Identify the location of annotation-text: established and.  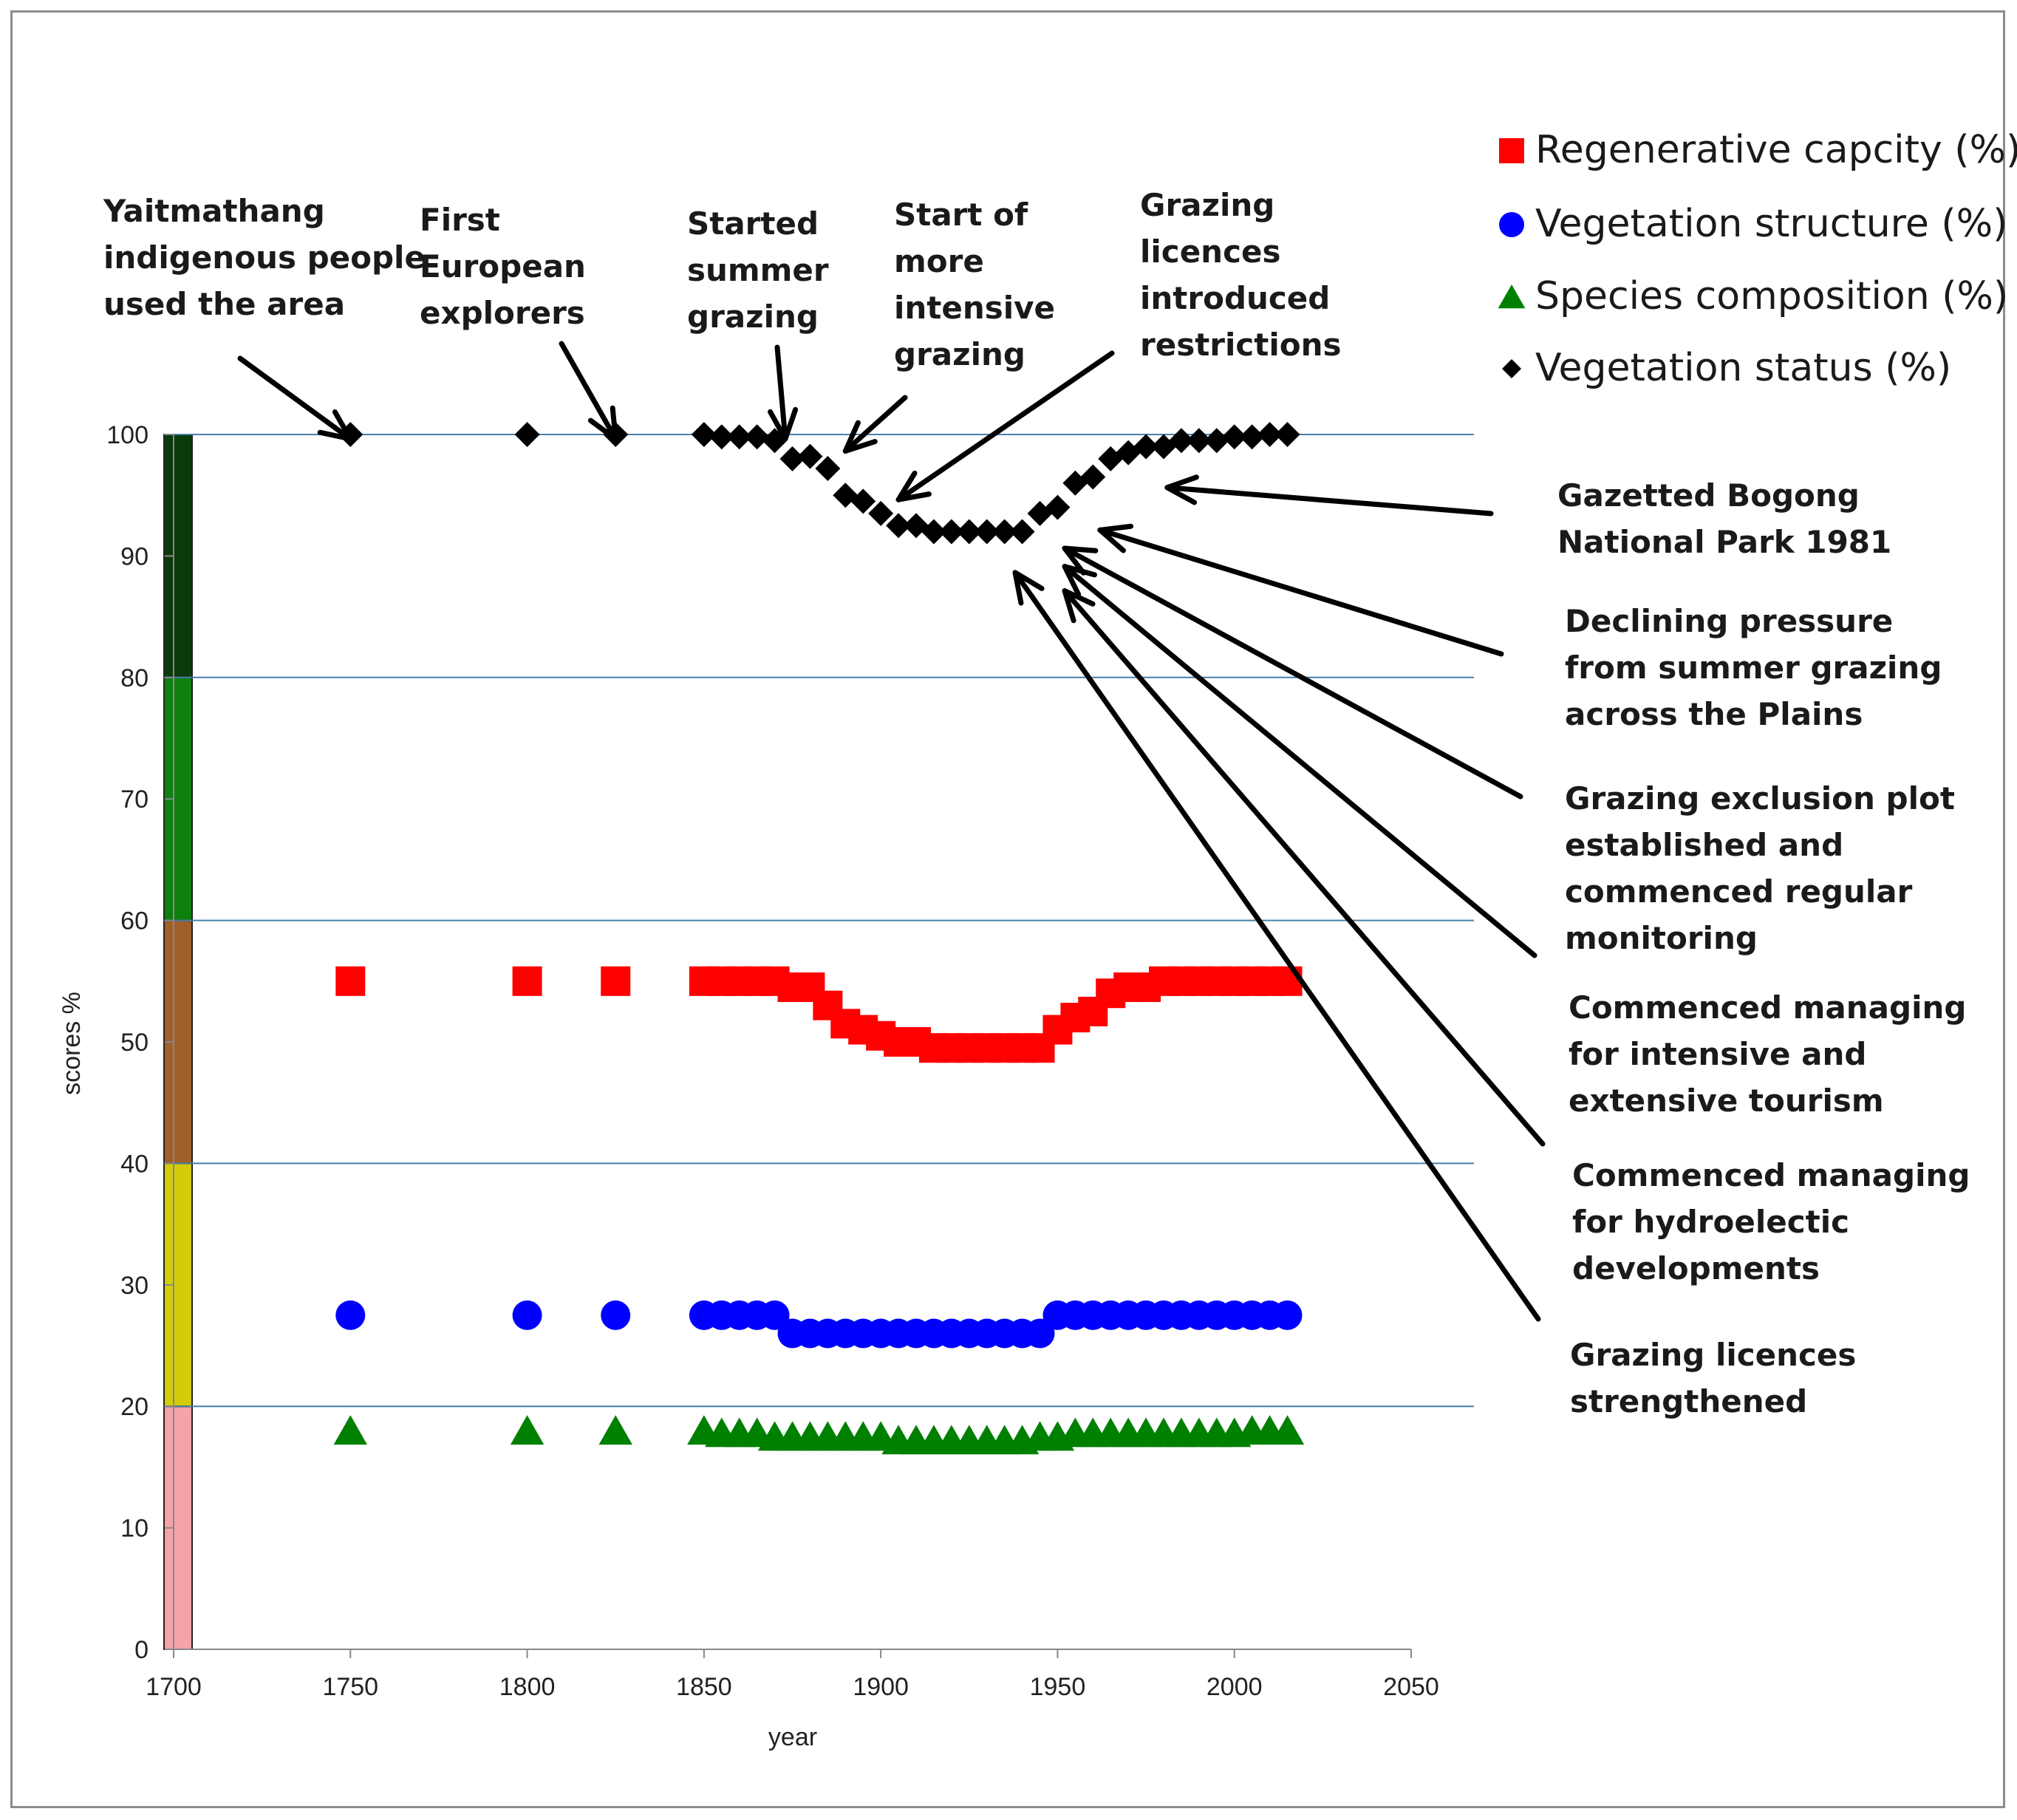
(1704, 845).